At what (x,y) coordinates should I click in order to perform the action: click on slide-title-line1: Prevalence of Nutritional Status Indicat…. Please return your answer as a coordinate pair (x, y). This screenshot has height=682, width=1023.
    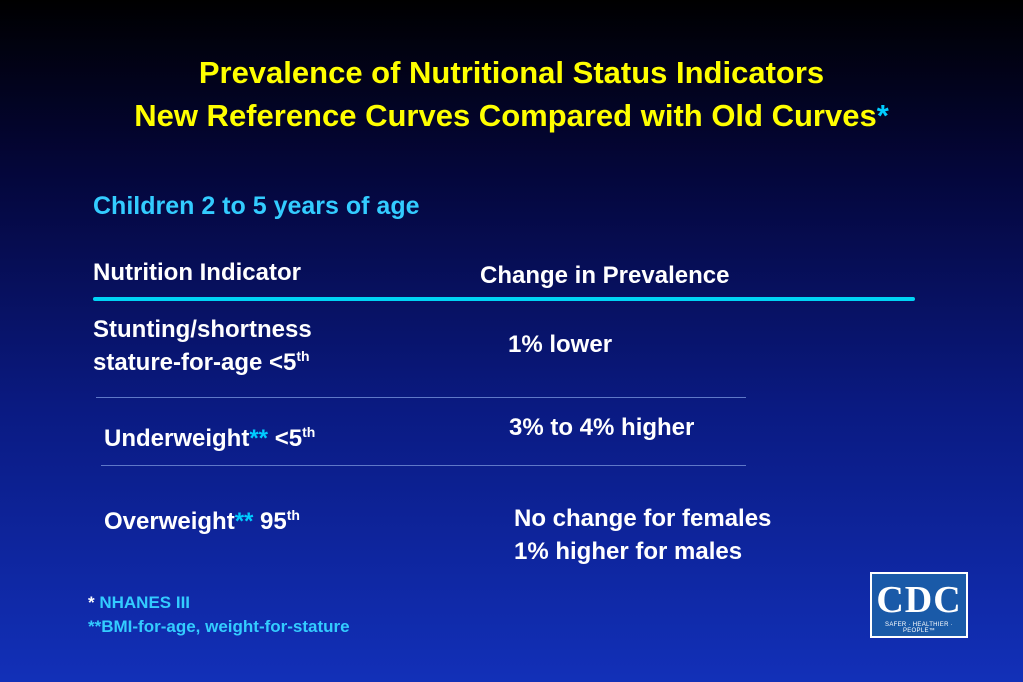
    Looking at the image, I should click on (511, 72).